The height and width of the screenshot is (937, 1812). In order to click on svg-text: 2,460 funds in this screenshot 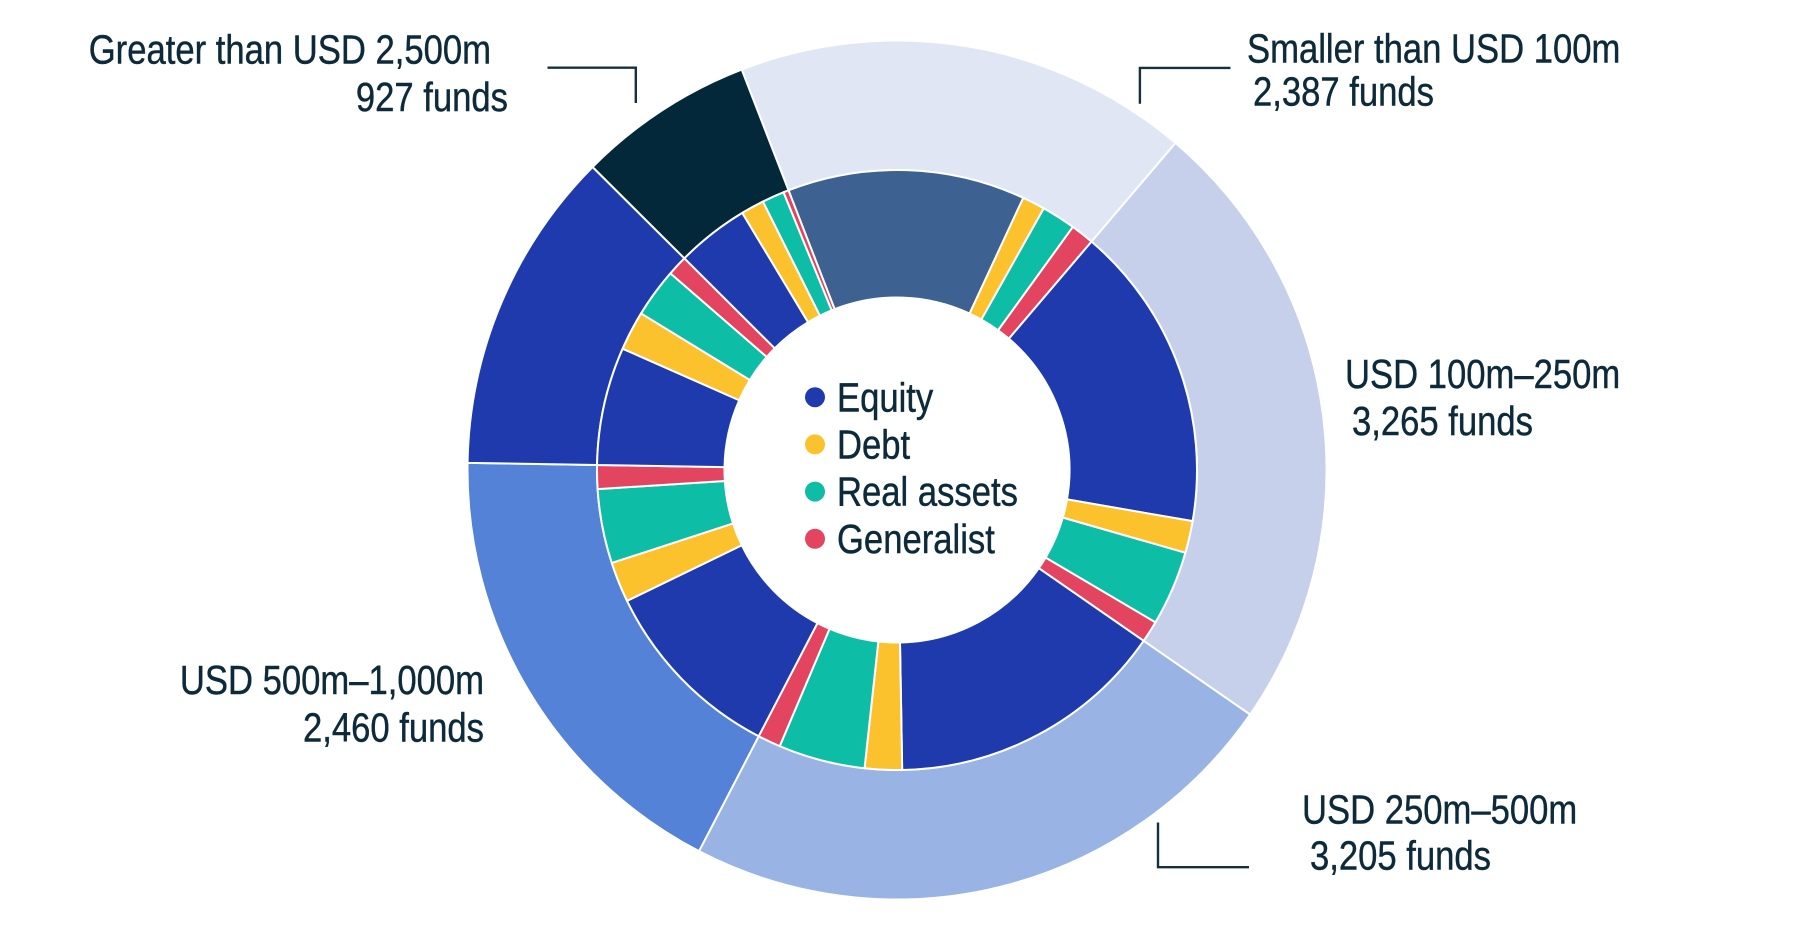, I will do `click(393, 728)`.